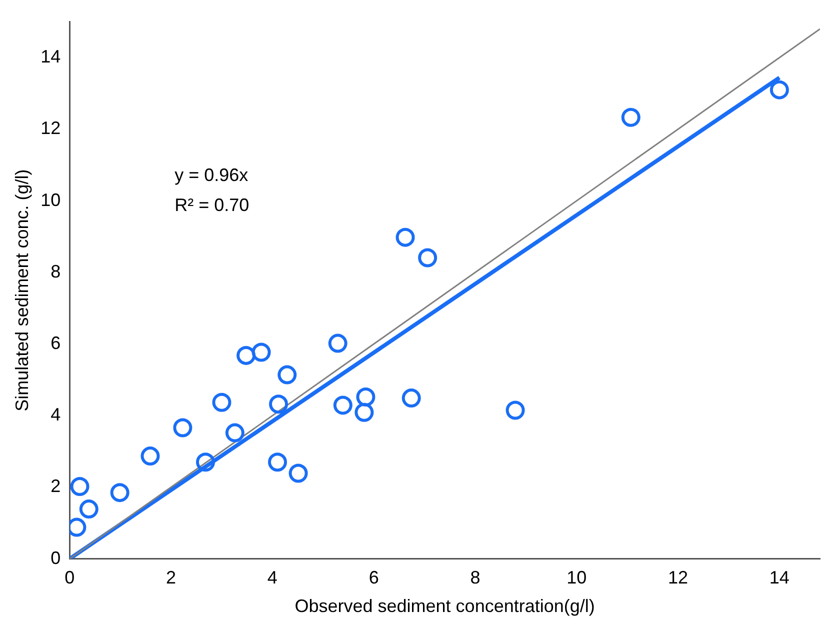 The width and height of the screenshot is (839, 630). What do you see at coordinates (475, 578) in the screenshot?
I see `x-tick-label: 8` at bounding box center [475, 578].